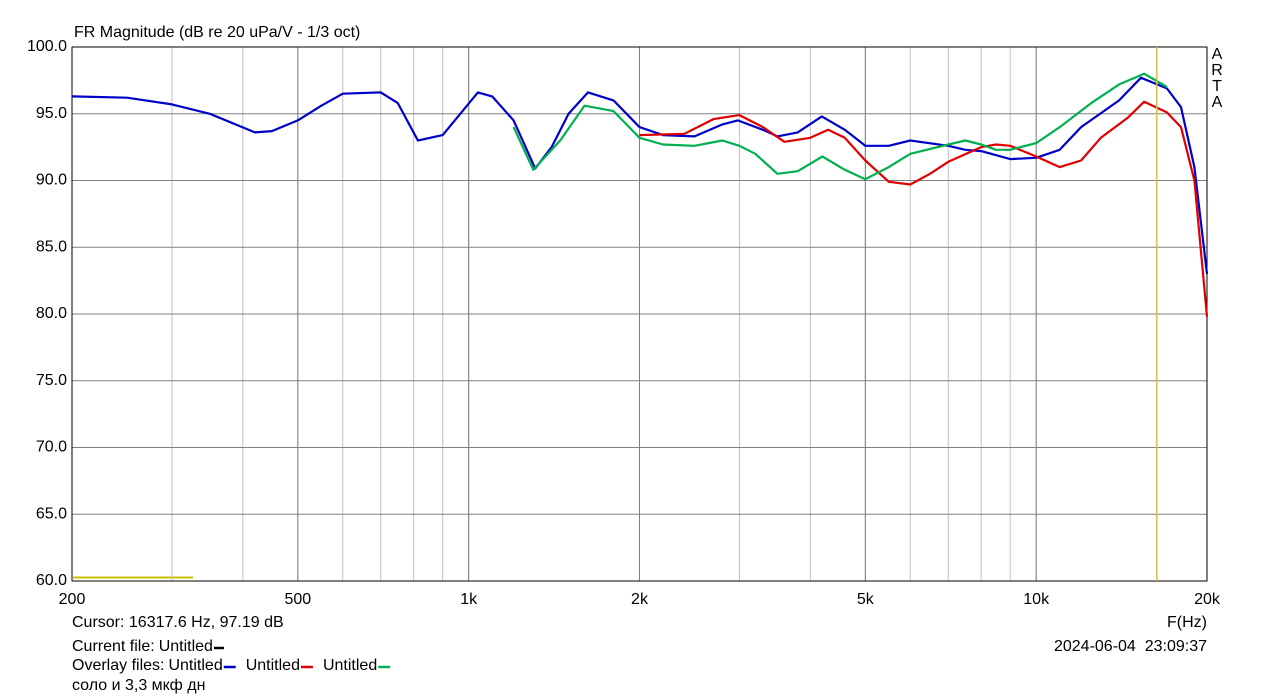 The height and width of the screenshot is (699, 1279). Describe the element at coordinates (138, 685) in the screenshot. I see `note: соло и 3,3 мкф дн` at that location.